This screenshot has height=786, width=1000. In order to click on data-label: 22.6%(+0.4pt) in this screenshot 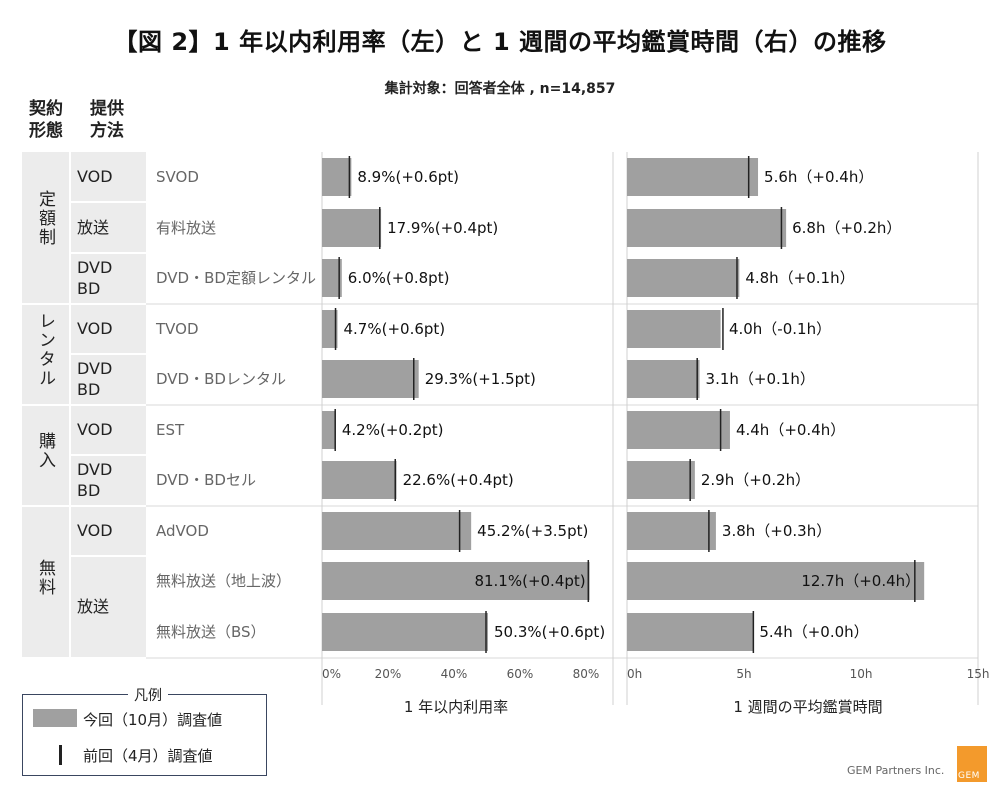, I will do `click(458, 480)`.